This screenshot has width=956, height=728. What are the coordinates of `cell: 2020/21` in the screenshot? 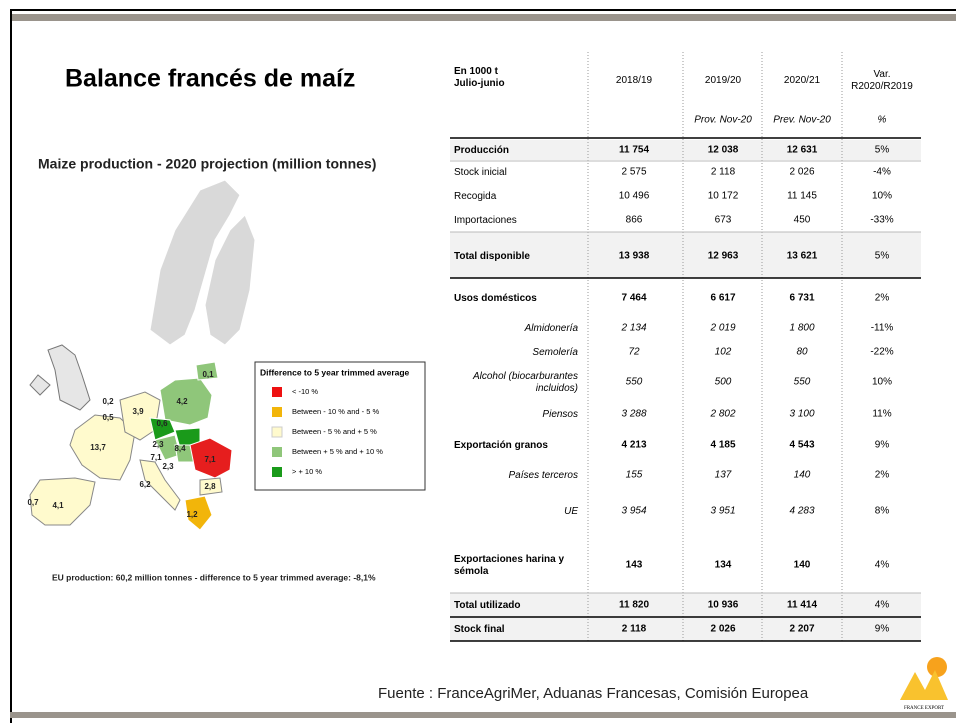 It's located at (802, 80).